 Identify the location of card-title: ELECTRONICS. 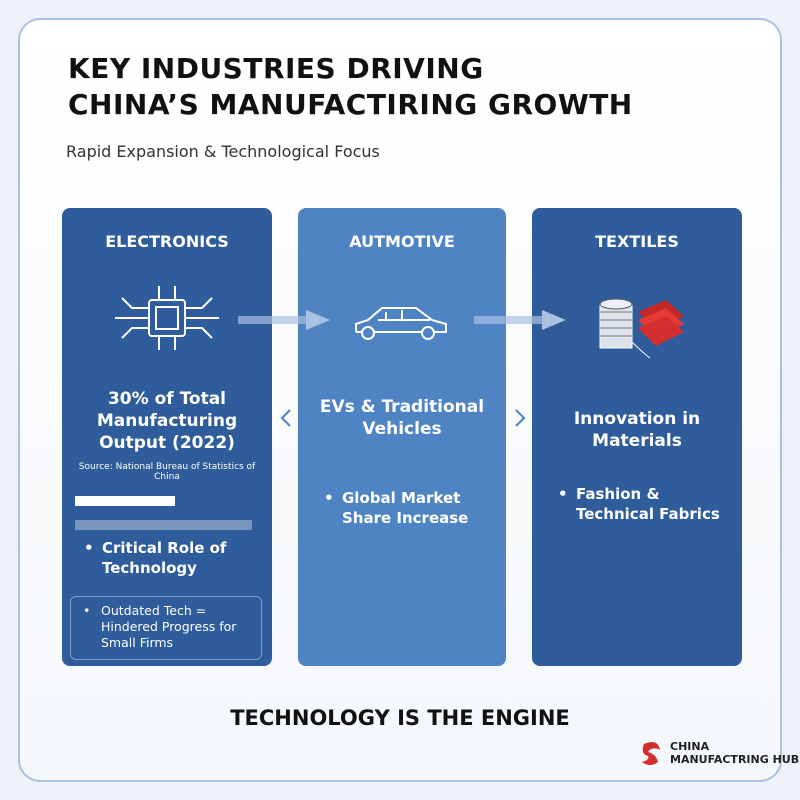
(167, 241).